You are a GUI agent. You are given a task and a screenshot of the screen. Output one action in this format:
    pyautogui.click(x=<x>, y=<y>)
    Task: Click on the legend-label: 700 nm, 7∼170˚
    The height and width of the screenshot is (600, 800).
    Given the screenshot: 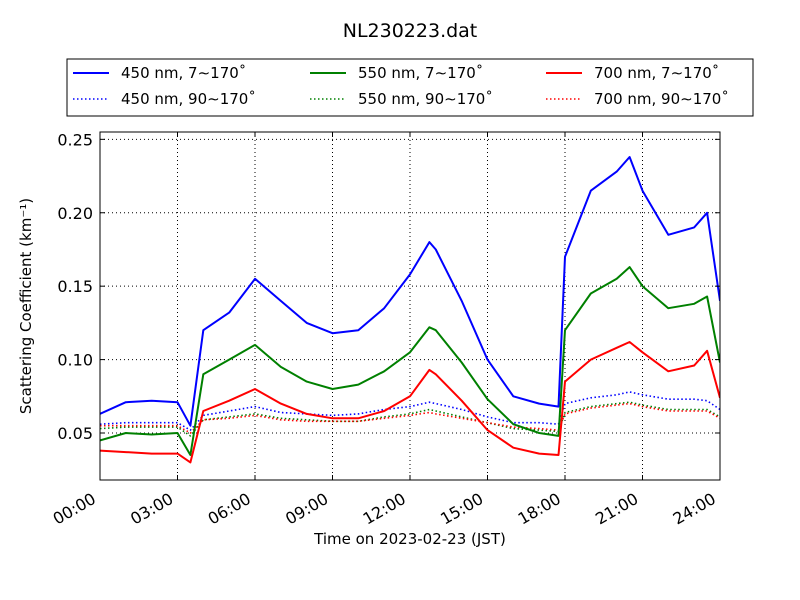 What is the action you would take?
    pyautogui.click(x=656, y=73)
    